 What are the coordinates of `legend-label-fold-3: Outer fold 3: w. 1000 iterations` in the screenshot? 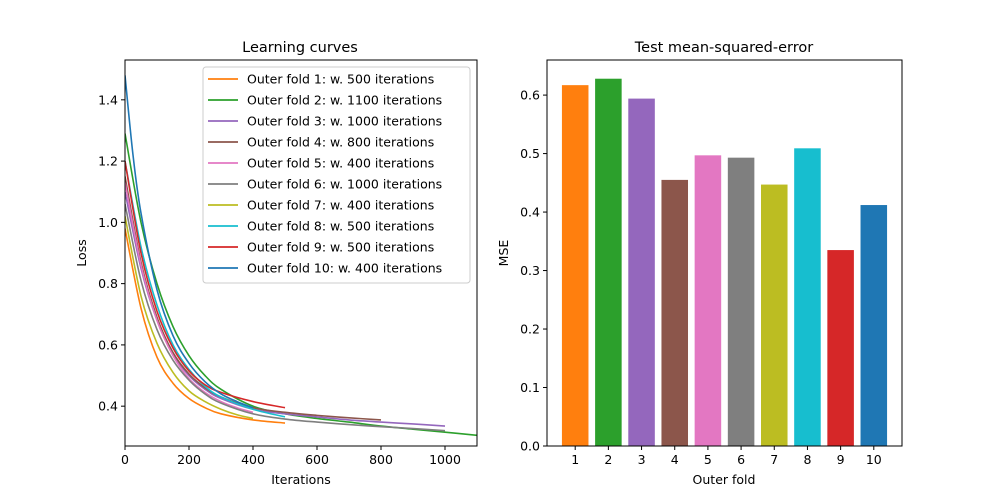 It's located at (344, 121).